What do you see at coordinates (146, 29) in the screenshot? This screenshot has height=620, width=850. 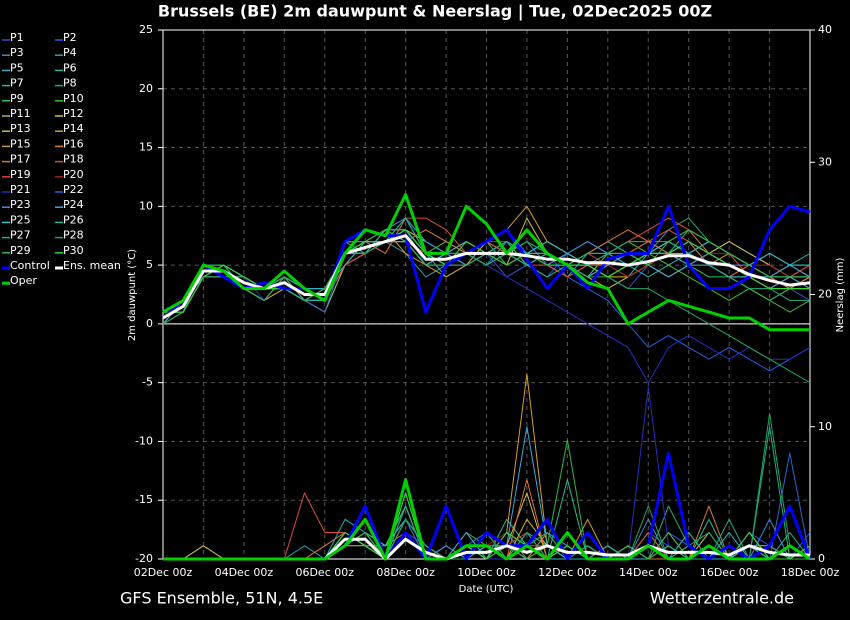 I see `y-tick-label: 25` at bounding box center [146, 29].